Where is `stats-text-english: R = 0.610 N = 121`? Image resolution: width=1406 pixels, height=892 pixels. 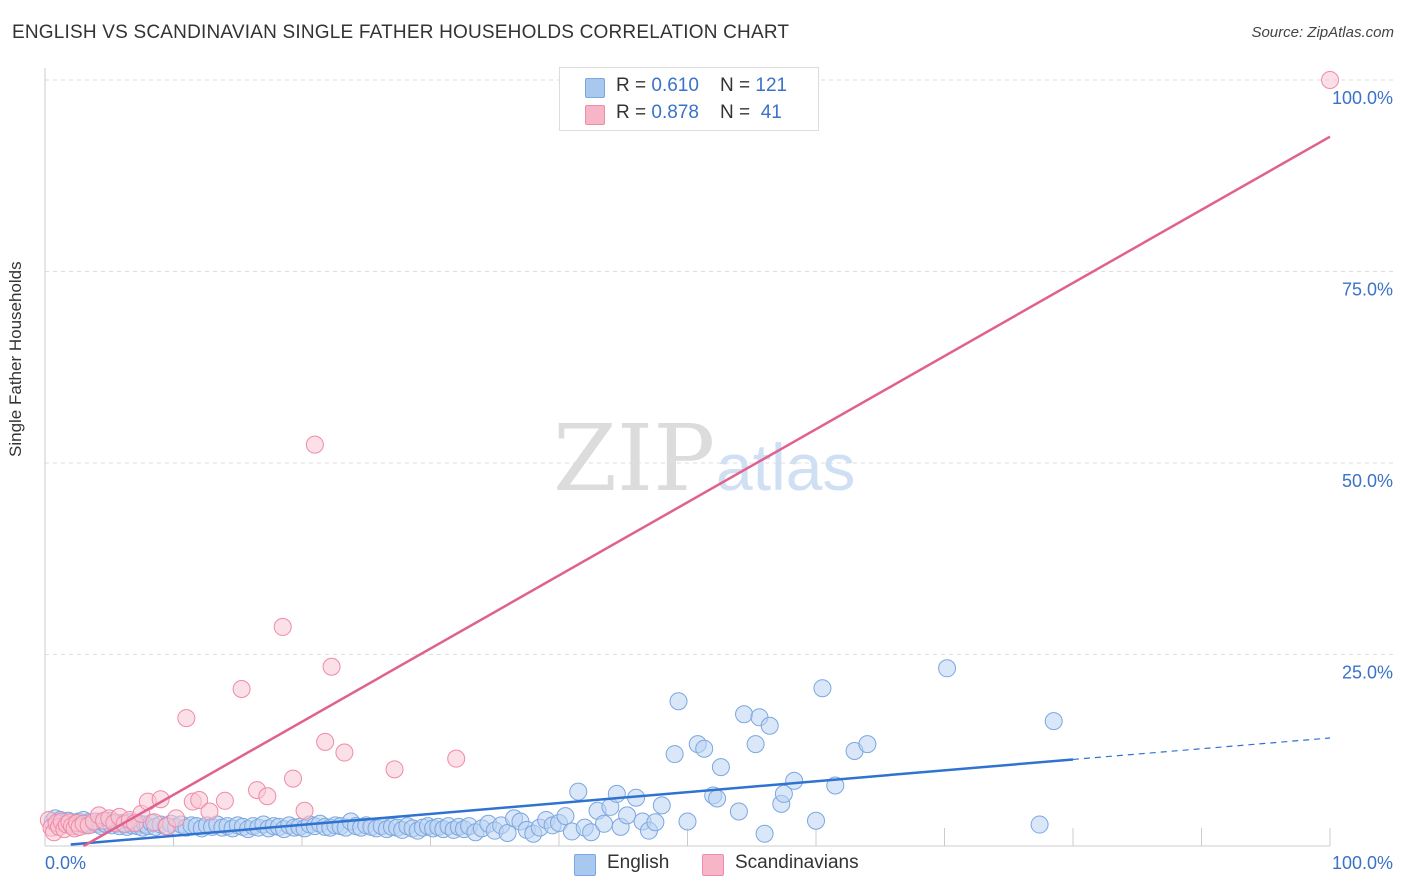
stats-text-english: R = 0.610 N = 121 is located at coordinates (701, 86).